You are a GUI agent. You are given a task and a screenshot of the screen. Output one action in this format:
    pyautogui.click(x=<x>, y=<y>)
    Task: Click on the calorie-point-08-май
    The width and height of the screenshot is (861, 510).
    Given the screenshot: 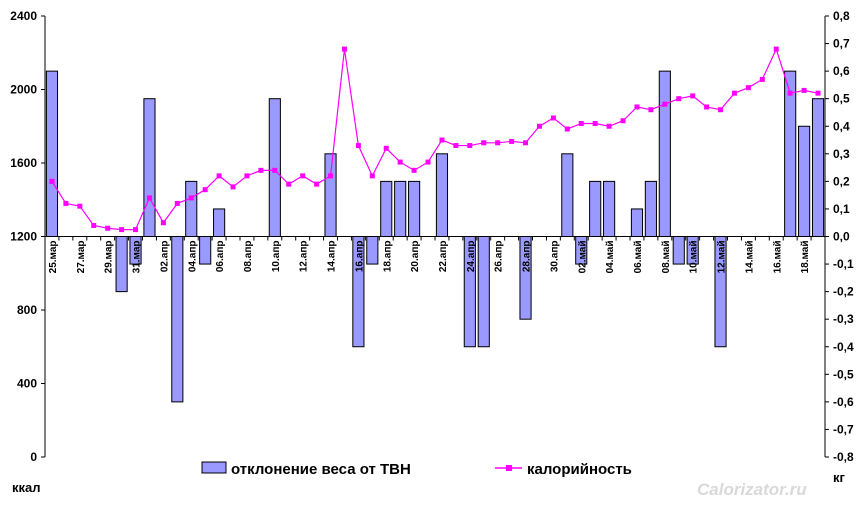 What is the action you would take?
    pyautogui.click(x=665, y=104)
    